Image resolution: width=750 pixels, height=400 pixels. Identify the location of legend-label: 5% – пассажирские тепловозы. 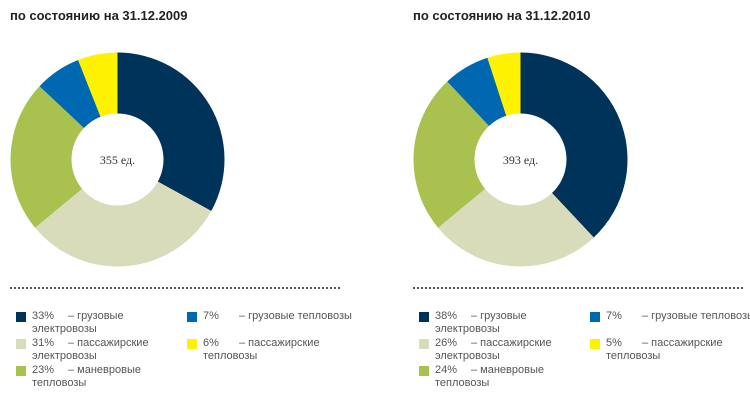
(678, 350).